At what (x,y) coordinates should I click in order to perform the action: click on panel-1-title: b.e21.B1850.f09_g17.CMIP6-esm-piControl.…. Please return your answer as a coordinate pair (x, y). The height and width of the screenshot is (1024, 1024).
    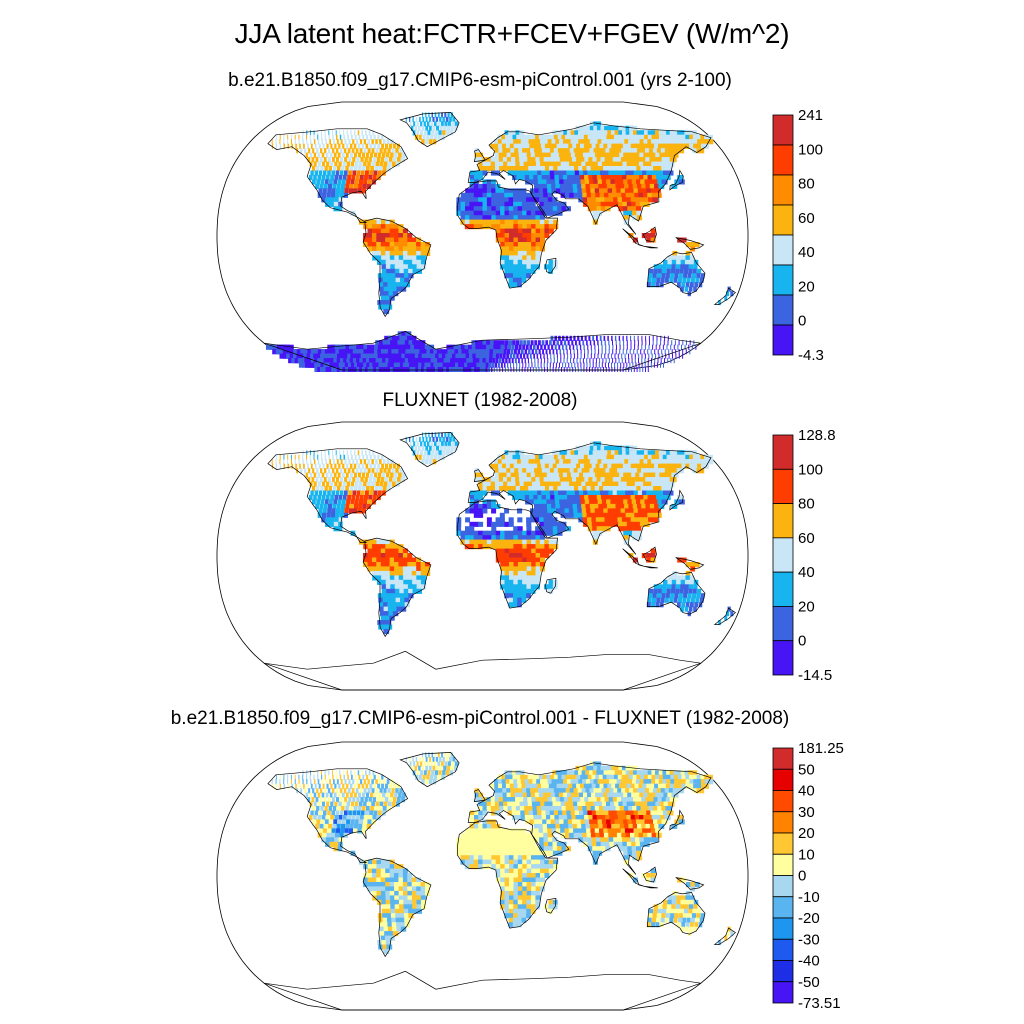
    Looking at the image, I should click on (480, 80).